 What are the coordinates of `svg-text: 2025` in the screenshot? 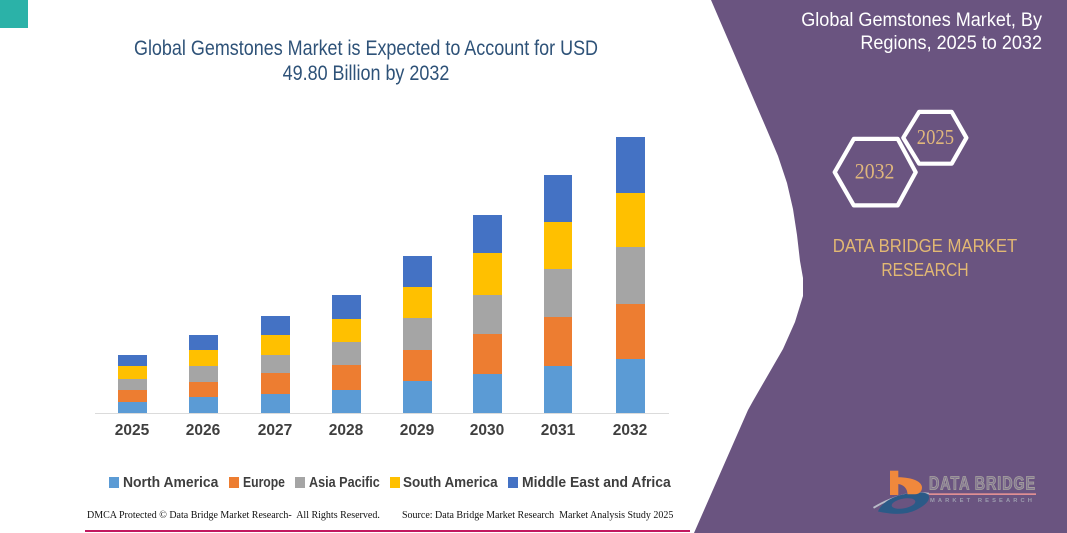 It's located at (935, 137).